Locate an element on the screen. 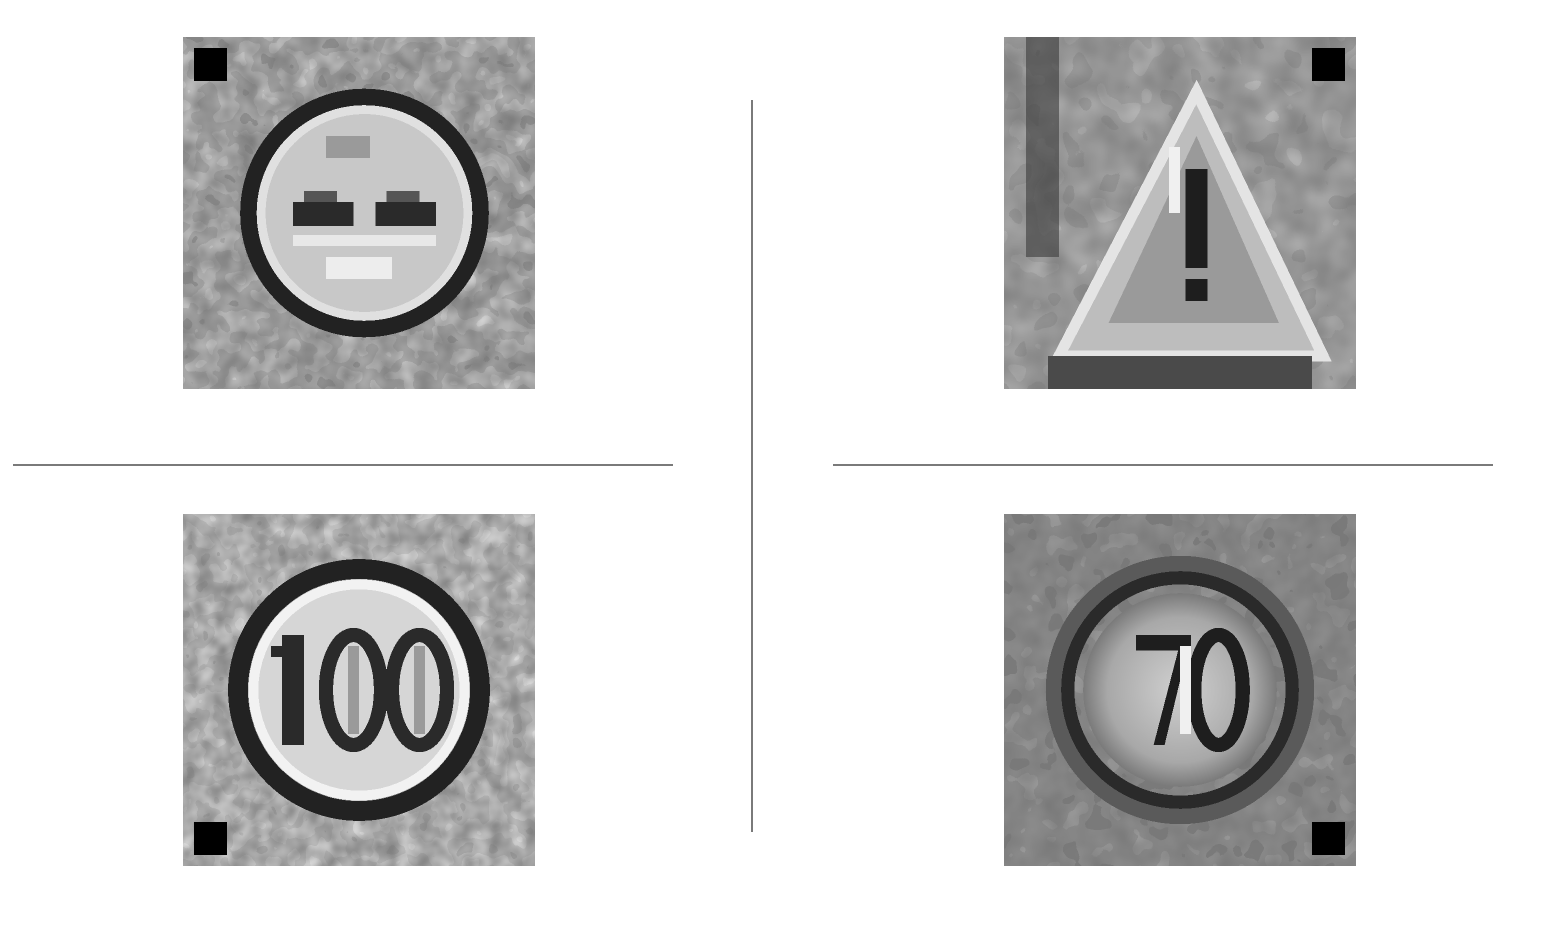 This screenshot has height=938, width=1557. speed-limit-70-sign-picture is located at coordinates (1180, 690).